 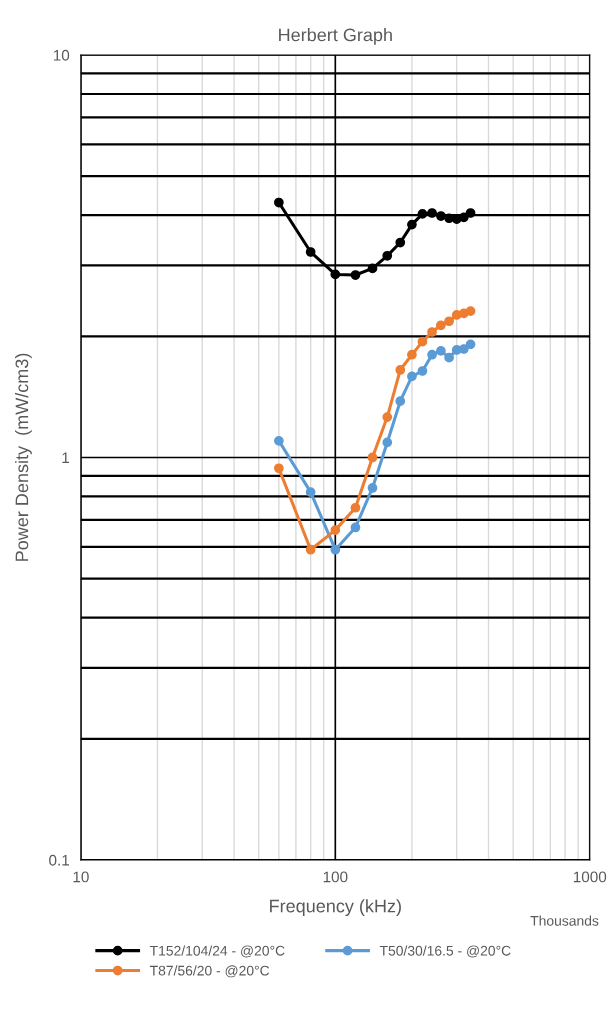 What do you see at coordinates (445, 951) in the screenshot?
I see `legend-label: T50/30/16.5 - @20°C` at bounding box center [445, 951].